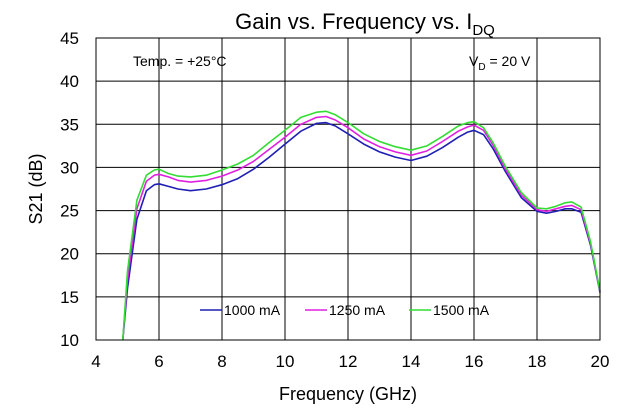 This screenshot has width=623, height=413. I want to click on y-tick-label: 40, so click(69, 81).